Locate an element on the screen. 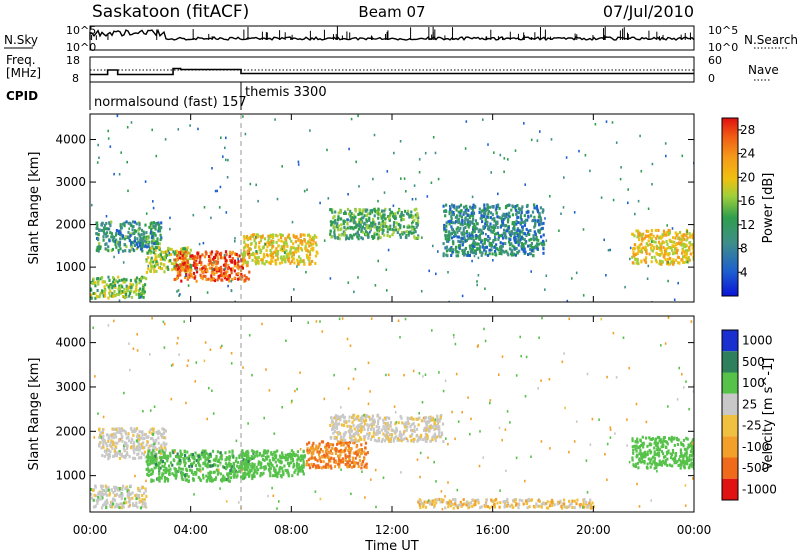  freq-label-line1: Freq. is located at coordinates (21, 60).